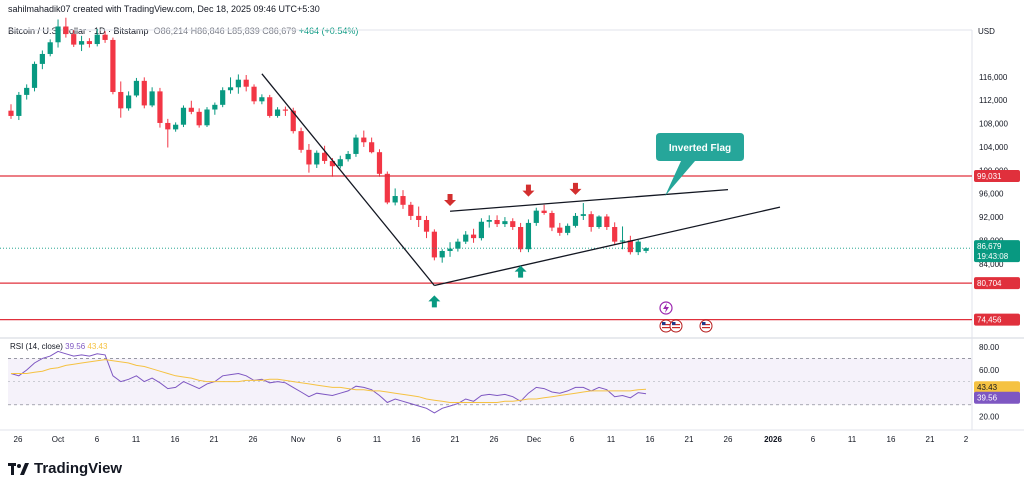 This screenshot has height=490, width=1024. Describe the element at coordinates (989, 416) in the screenshot. I see `rsi-tick-label: 20.00` at that location.